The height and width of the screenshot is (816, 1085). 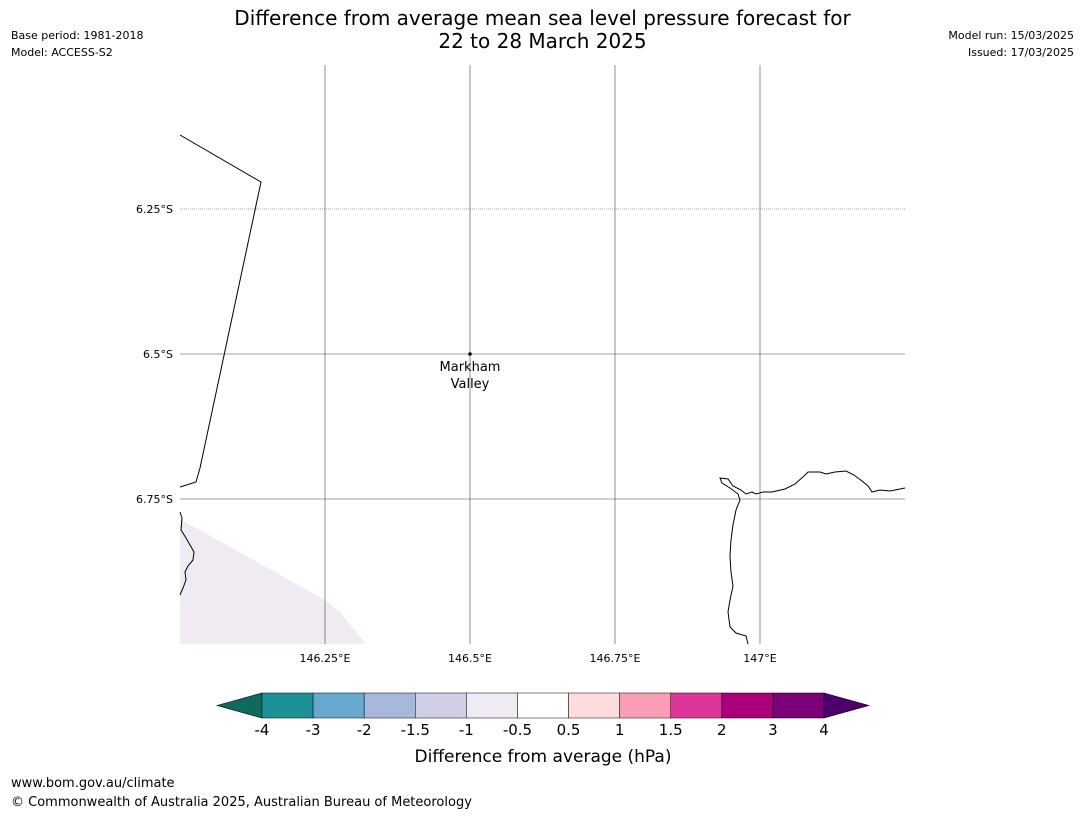 I want to click on header-left: Base period: 1981-2018 Model: ACCESS-S2, so click(x=77, y=44).